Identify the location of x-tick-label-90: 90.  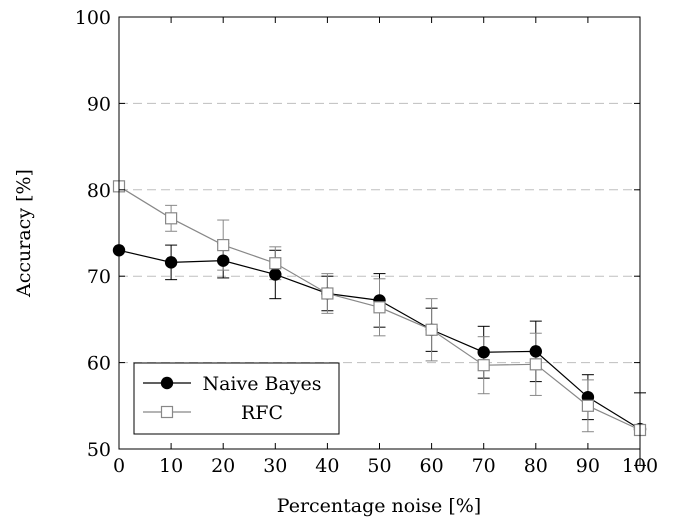
(588, 466).